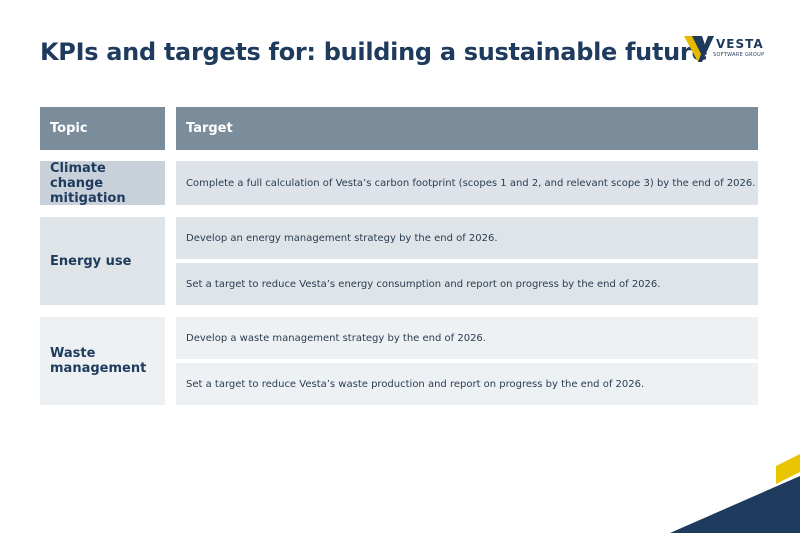 This screenshot has width=800, height=533. I want to click on topic-cell: Waste management, so click(102, 361).